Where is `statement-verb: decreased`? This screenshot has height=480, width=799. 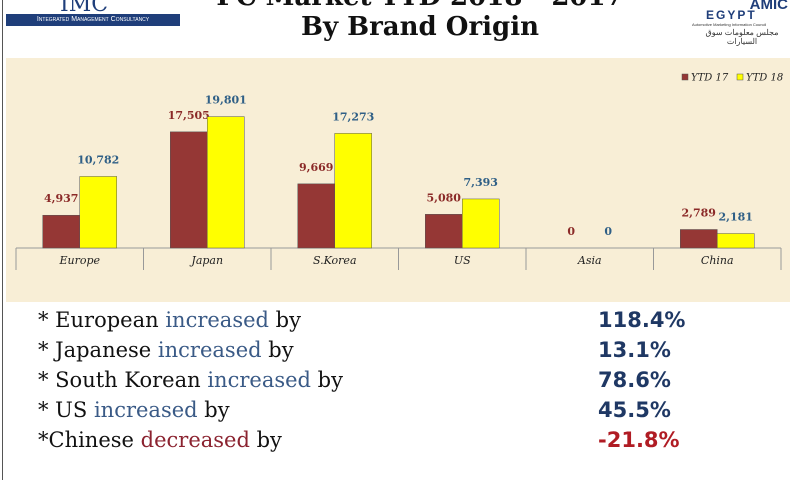 statement-verb: decreased is located at coordinates (195, 440).